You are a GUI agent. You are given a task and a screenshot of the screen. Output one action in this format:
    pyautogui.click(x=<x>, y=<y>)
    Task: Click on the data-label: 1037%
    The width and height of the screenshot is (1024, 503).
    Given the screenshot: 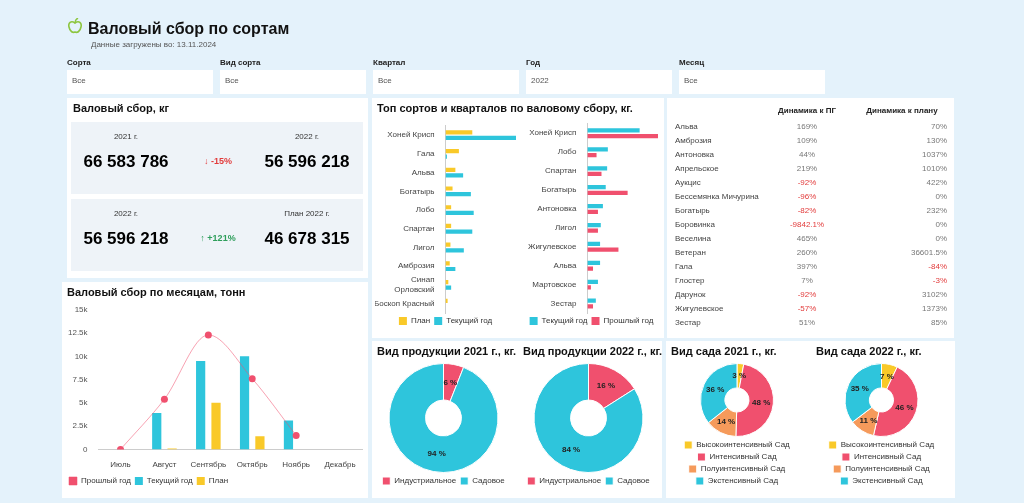 What is the action you would take?
    pyautogui.click(x=934, y=154)
    